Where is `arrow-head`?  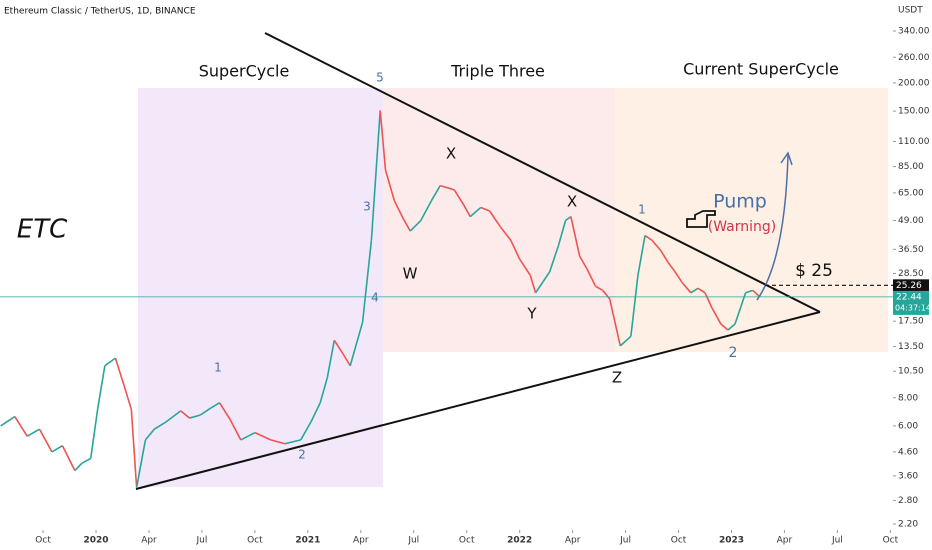
arrow-head is located at coordinates (786, 158).